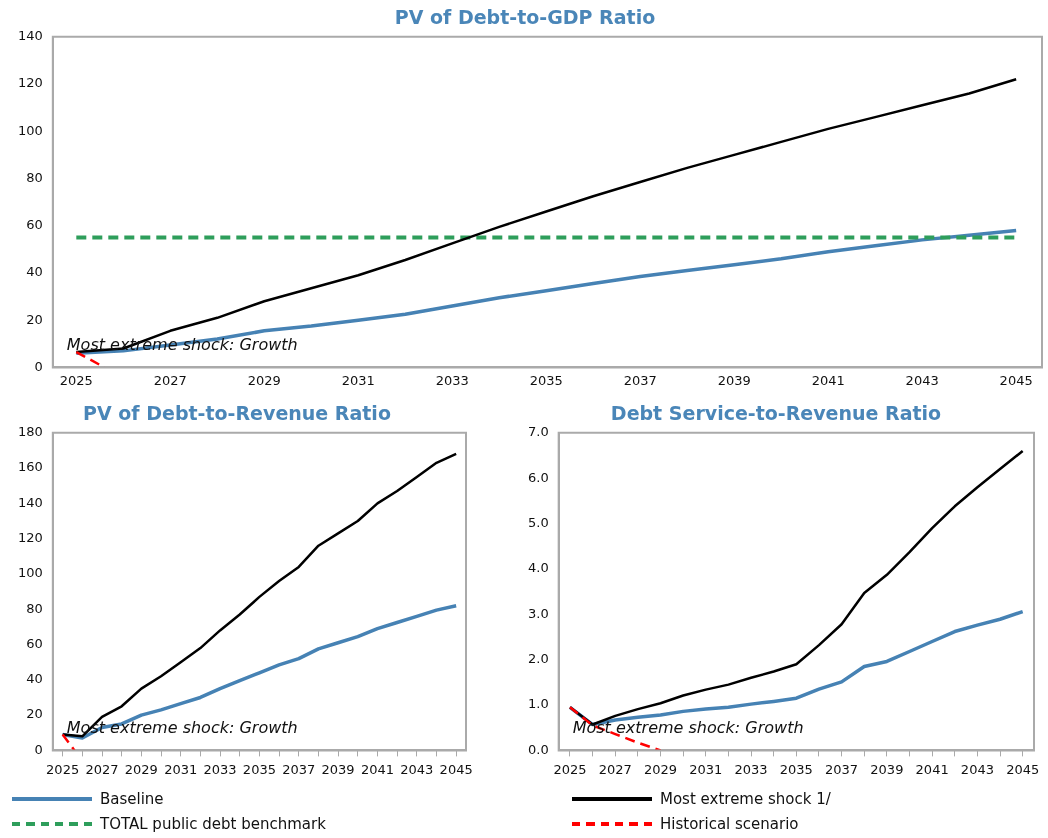 This screenshot has height=838, width=1048. I want to click on y-tick-label: 160, so click(30, 467).